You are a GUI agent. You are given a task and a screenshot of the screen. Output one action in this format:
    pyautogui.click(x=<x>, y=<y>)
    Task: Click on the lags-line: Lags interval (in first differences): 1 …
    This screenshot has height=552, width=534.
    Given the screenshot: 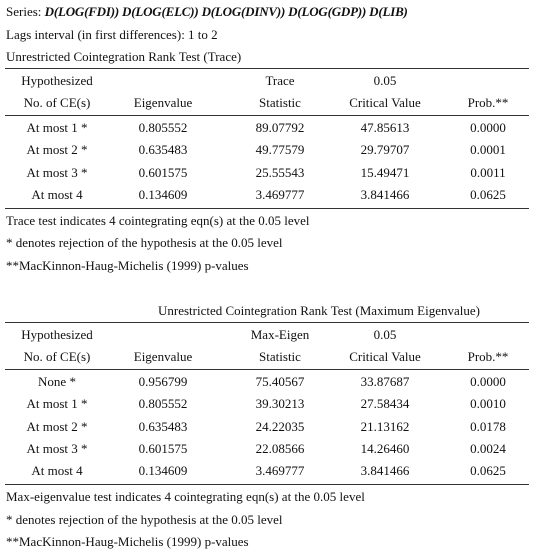 What is the action you would take?
    pyautogui.click(x=112, y=34)
    